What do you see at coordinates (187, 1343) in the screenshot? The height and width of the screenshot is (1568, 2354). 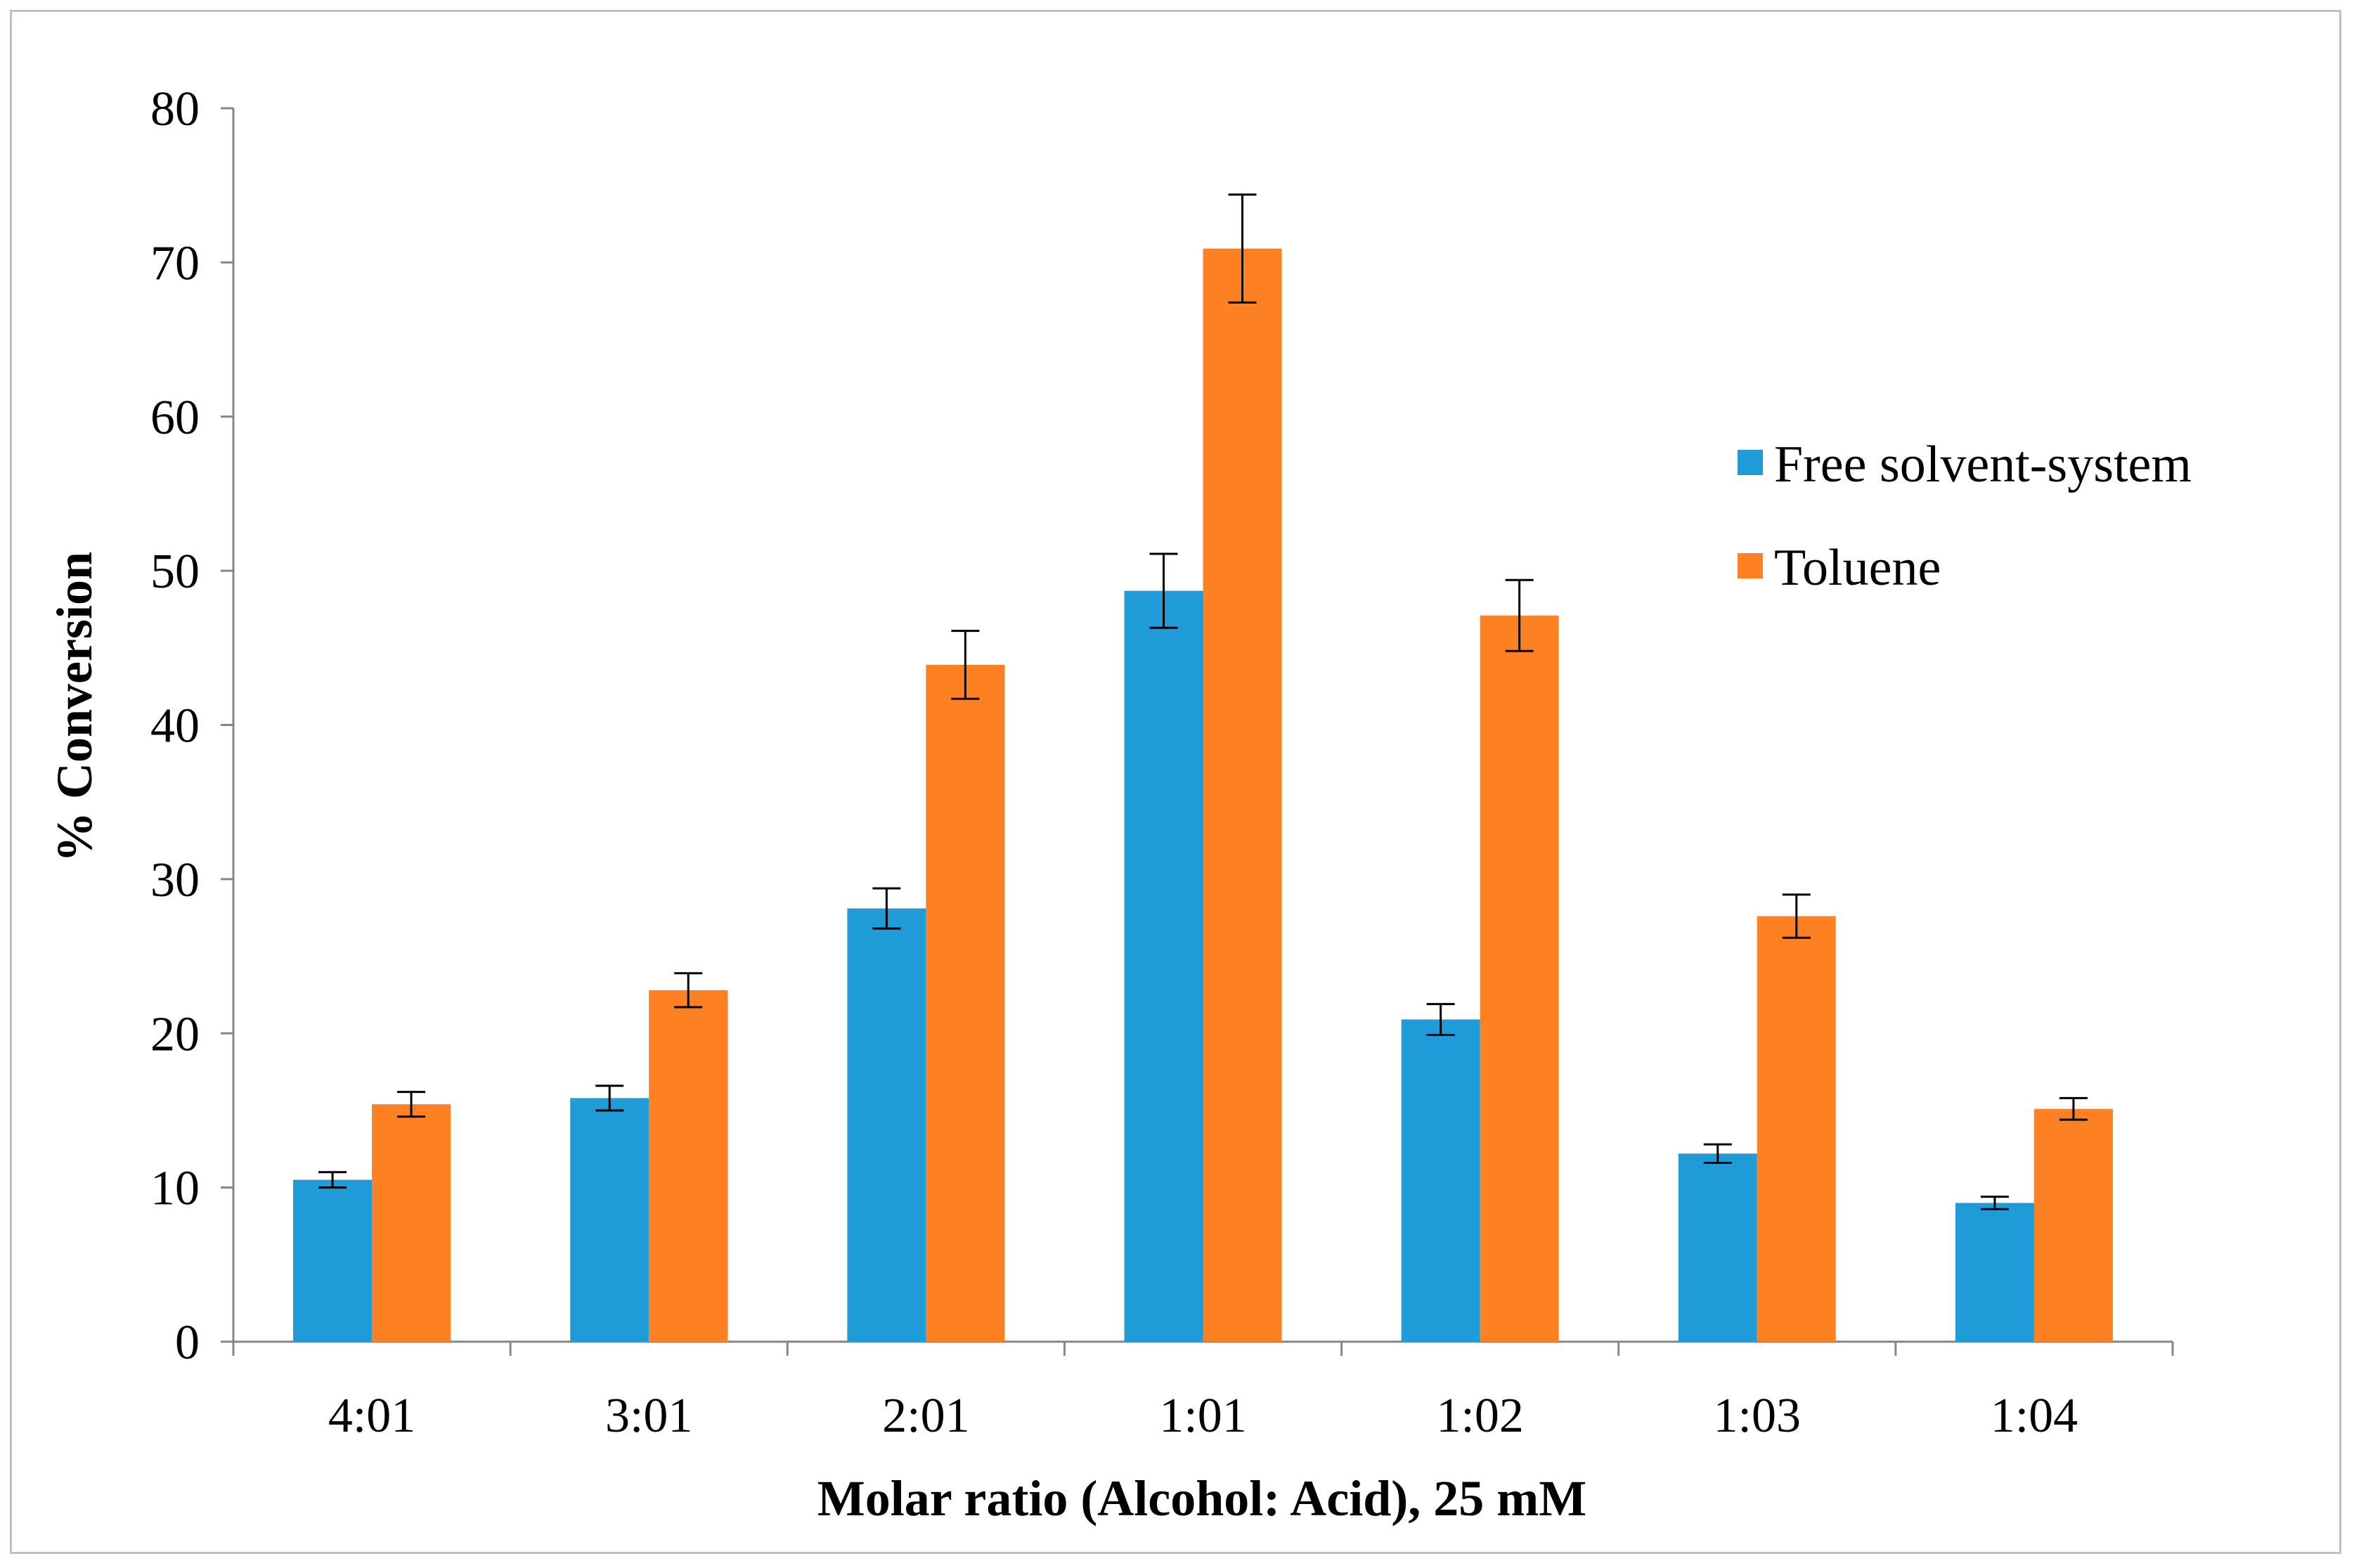 I see `y-tick-label: 0` at bounding box center [187, 1343].